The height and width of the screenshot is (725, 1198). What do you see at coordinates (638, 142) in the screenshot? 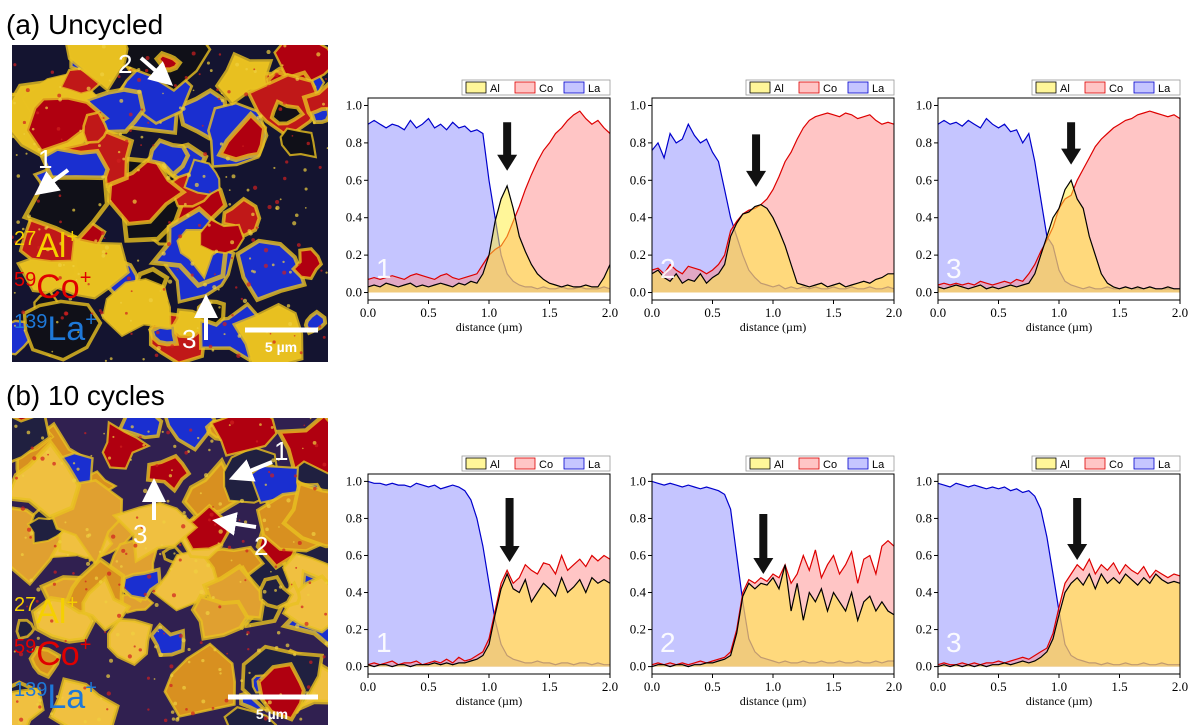
I see `y-tick-label: 0.8` at bounding box center [638, 142].